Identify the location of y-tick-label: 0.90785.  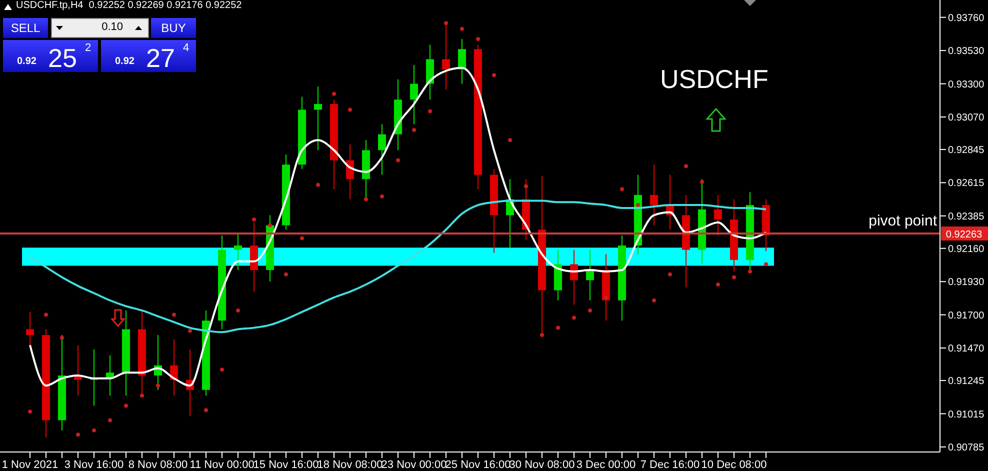
(966, 448).